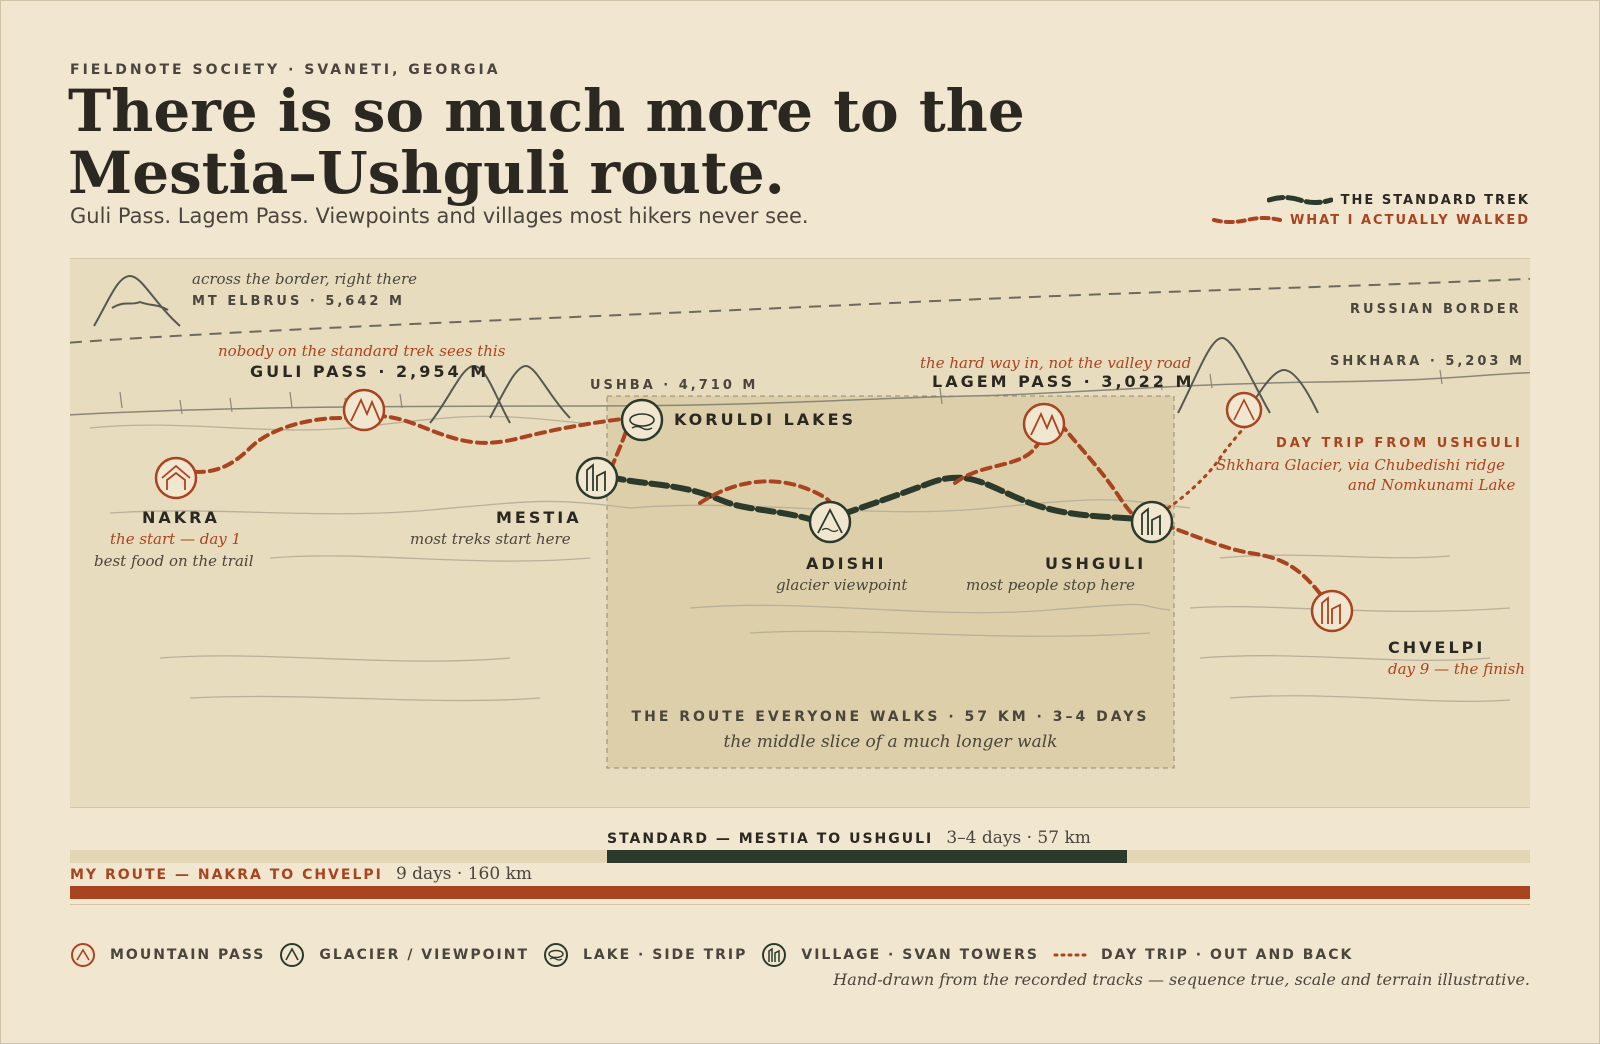  Describe the element at coordinates (1457, 669) in the screenshot. I see `chvelpi-note: day 9 — the finish` at that location.